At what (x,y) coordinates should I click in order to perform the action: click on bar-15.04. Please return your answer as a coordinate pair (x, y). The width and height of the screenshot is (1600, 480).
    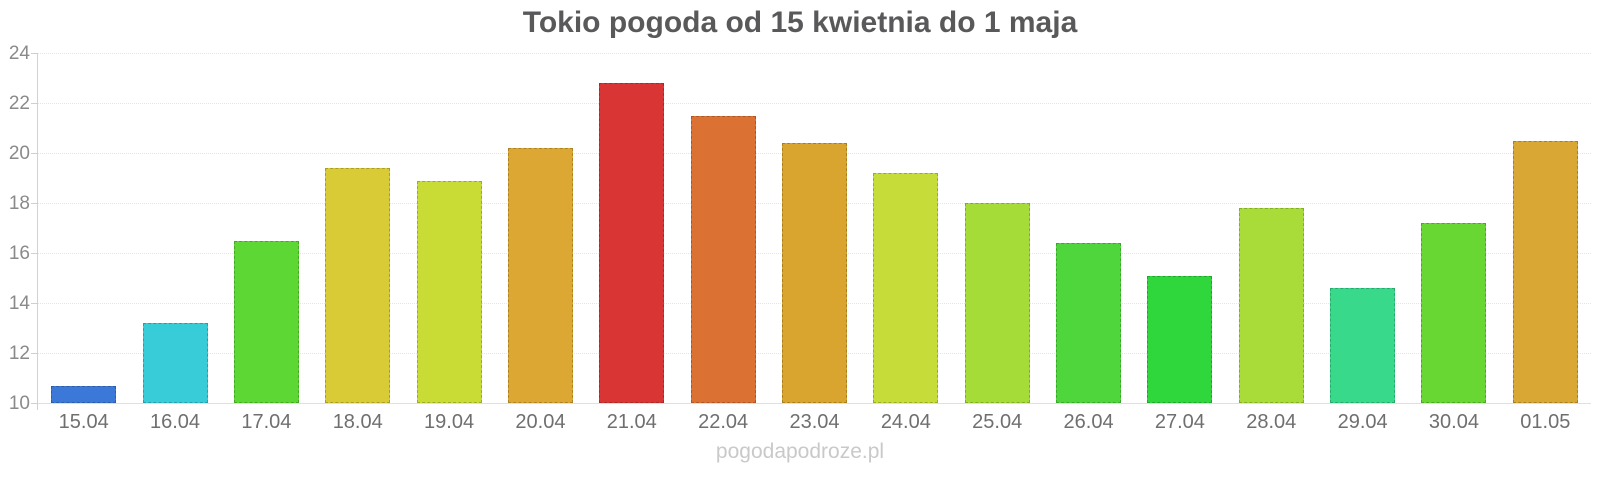
    Looking at the image, I should click on (84, 394).